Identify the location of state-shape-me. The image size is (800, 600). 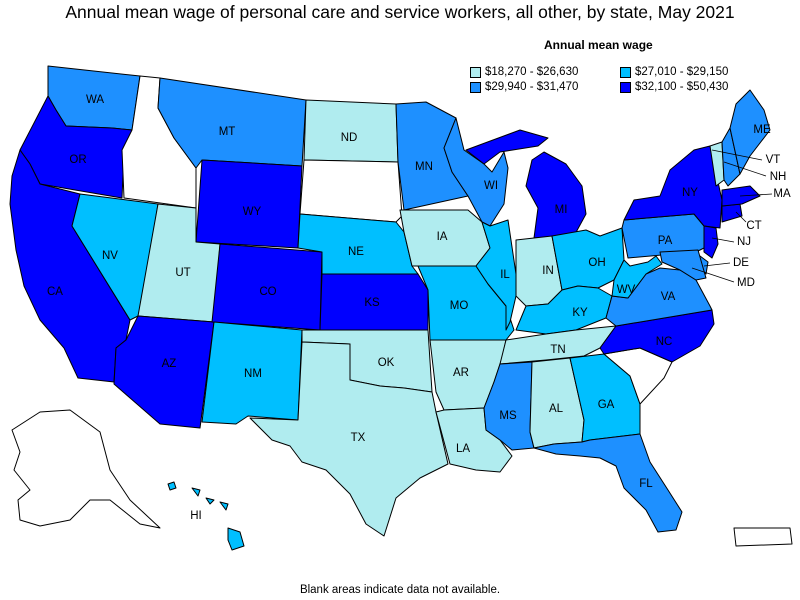
(750, 132).